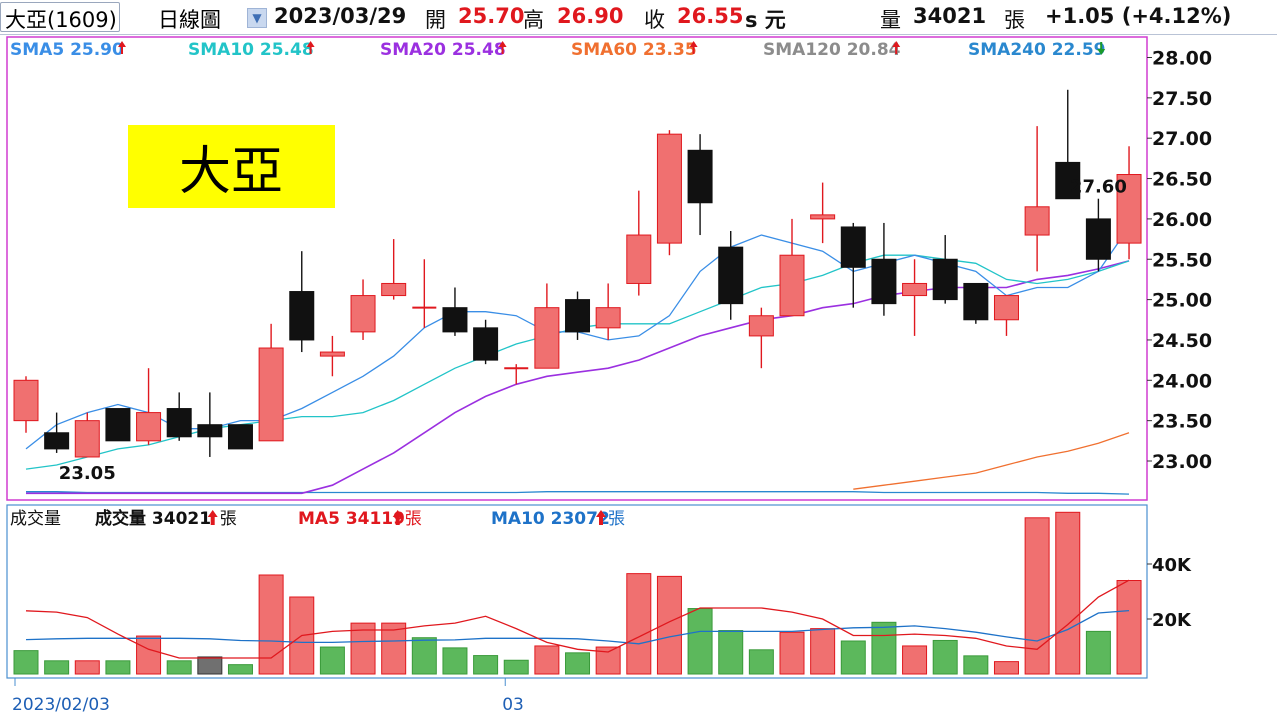 Image resolution: width=1277 pixels, height=723 pixels. Describe the element at coordinates (257, 18) in the screenshot. I see `chevron-down-icon: ▼` at that location.